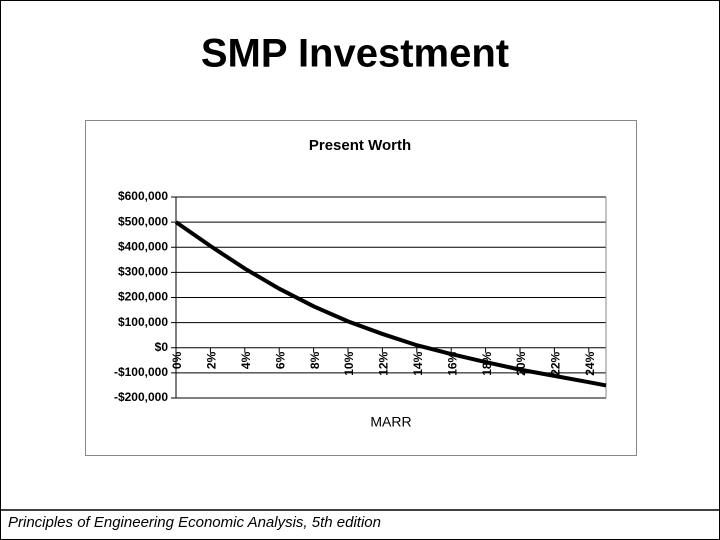  I want to click on y-tick-label: $400,000, so click(143, 246).